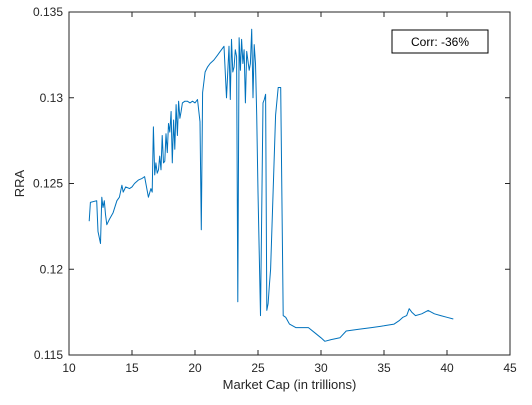 The image size is (532, 405). I want to click on y-tick-label: 0.115, so click(48, 355).